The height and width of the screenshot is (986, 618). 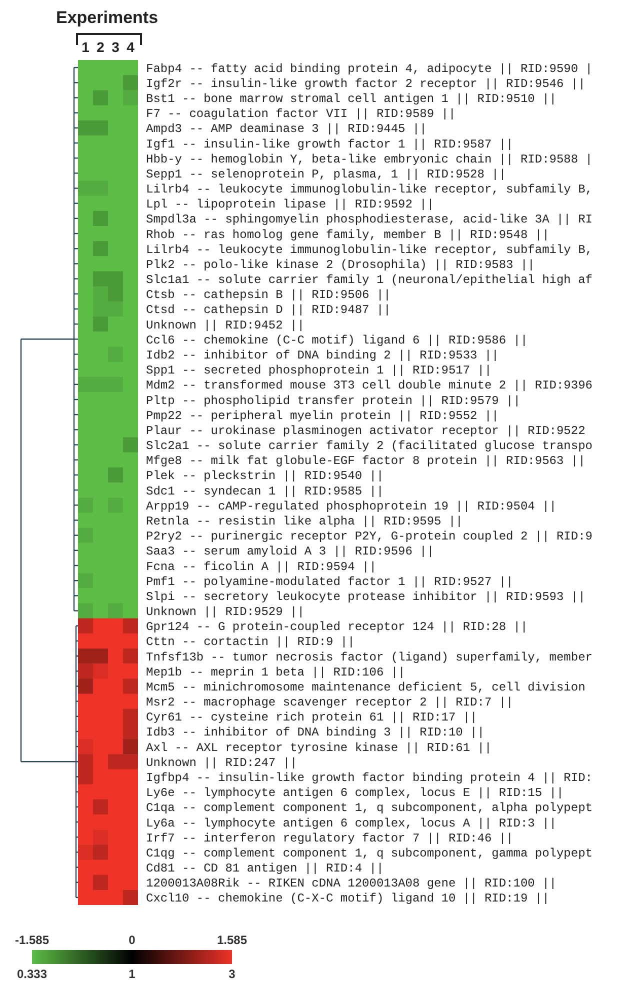 I want to click on color-bar-label: -1.585, so click(x=32, y=940).